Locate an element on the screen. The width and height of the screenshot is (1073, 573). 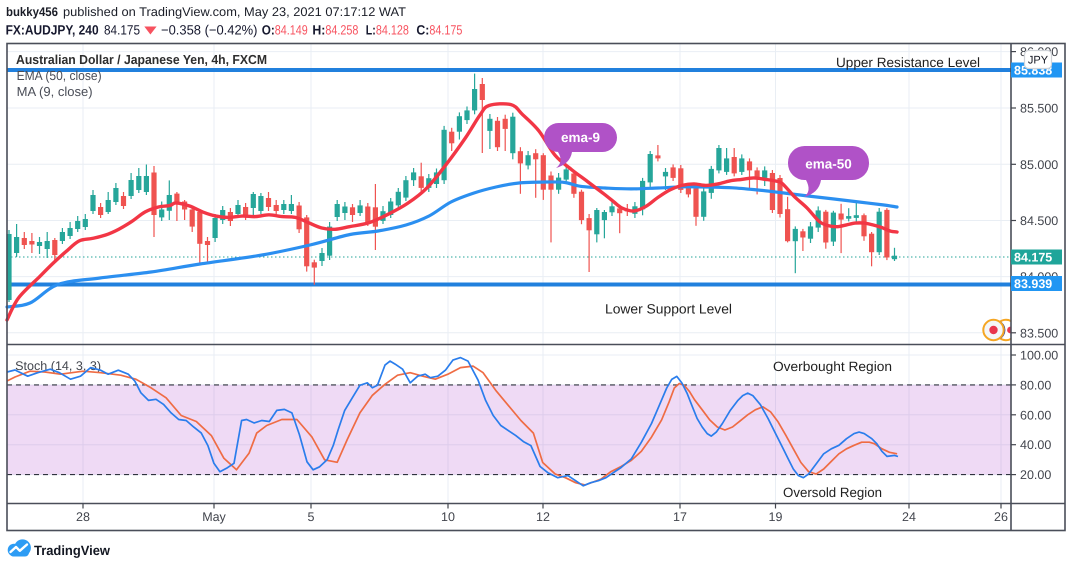
svg-text: 60.00 is located at coordinates (1035, 415).